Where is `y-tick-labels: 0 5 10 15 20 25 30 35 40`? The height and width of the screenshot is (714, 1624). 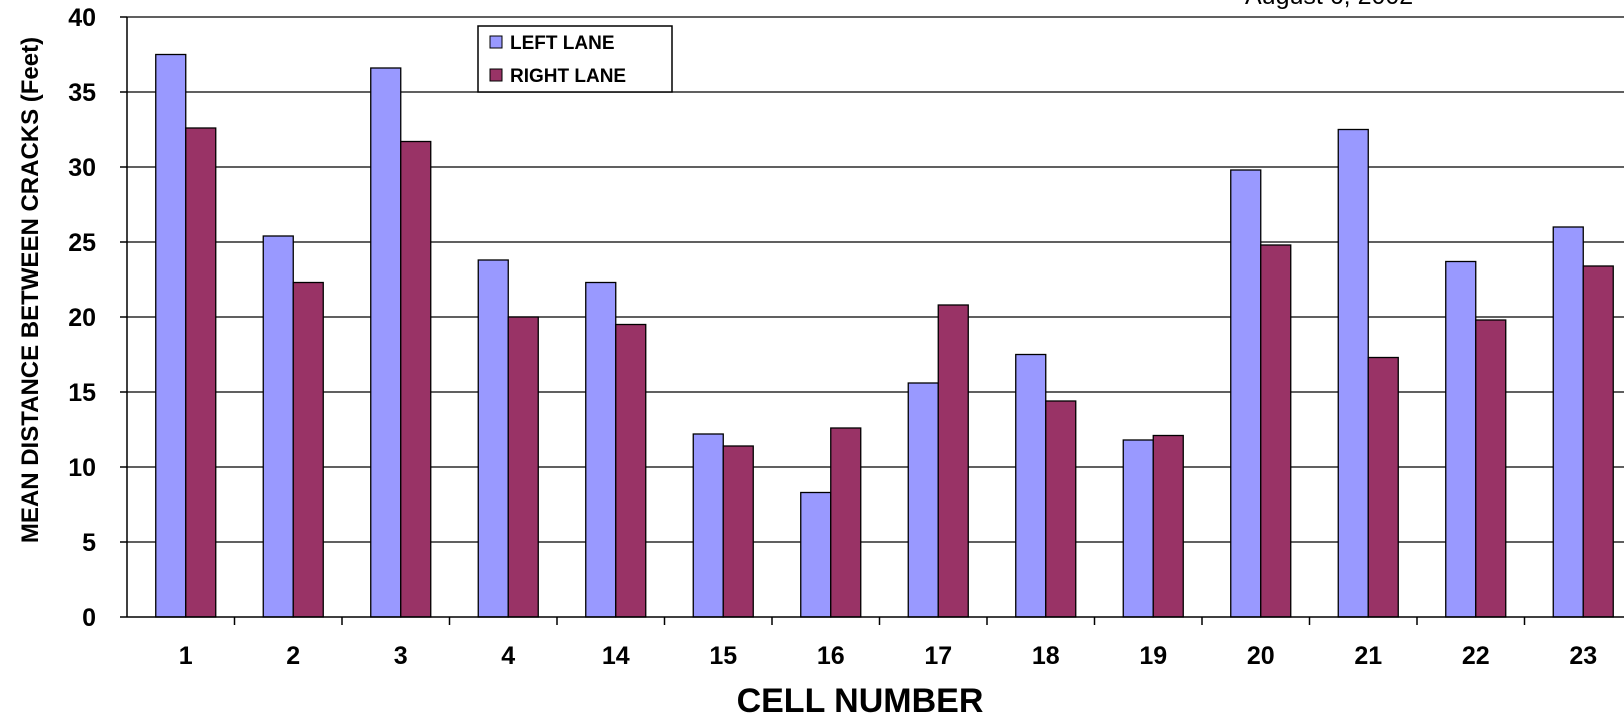 y-tick-labels: 0 5 10 15 20 25 30 35 40 is located at coordinates (82, 318).